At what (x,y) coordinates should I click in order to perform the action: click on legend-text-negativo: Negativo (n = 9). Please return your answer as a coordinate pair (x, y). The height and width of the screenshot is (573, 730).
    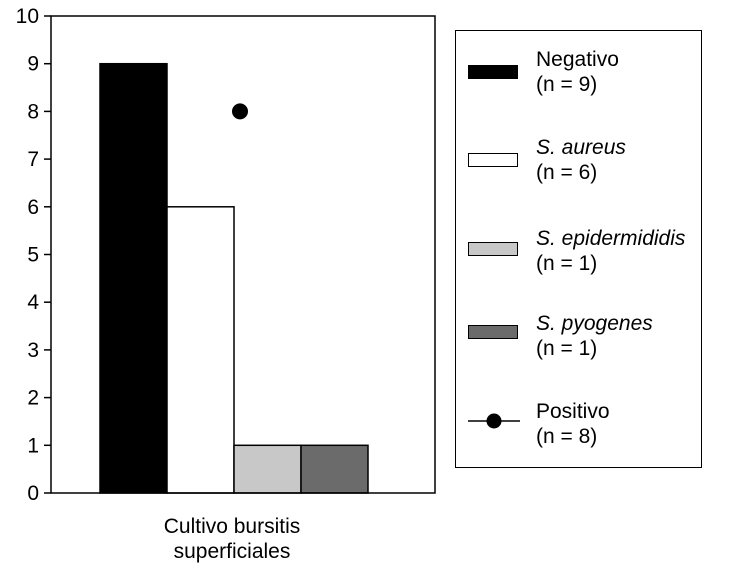
    Looking at the image, I should click on (577, 72).